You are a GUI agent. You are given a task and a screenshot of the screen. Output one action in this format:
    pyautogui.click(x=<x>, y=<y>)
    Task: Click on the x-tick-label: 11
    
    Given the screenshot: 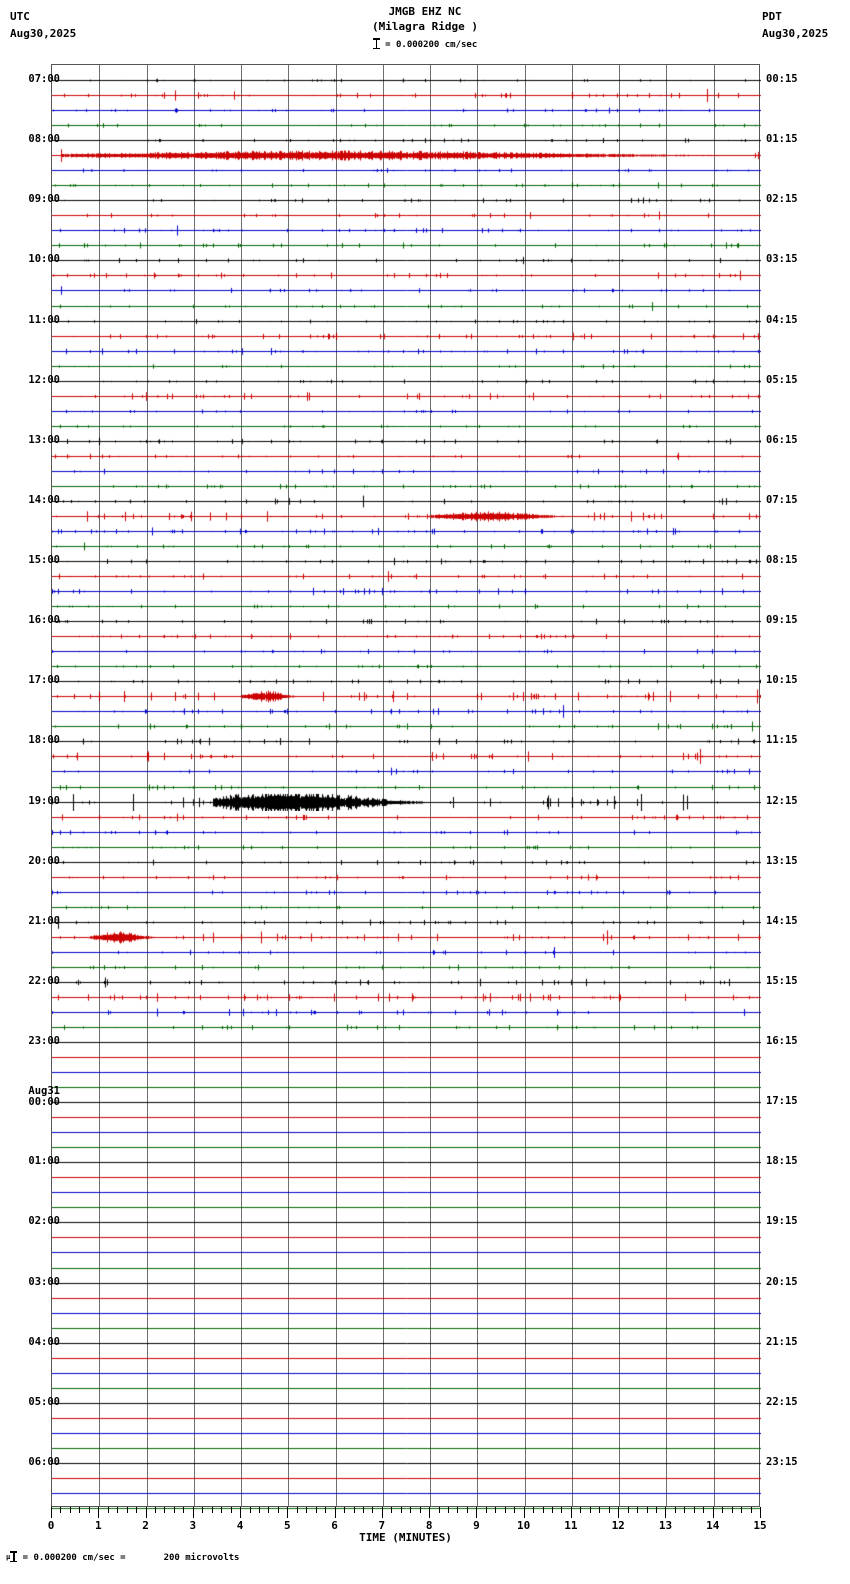 What is the action you would take?
    pyautogui.click(x=571, y=1525)
    